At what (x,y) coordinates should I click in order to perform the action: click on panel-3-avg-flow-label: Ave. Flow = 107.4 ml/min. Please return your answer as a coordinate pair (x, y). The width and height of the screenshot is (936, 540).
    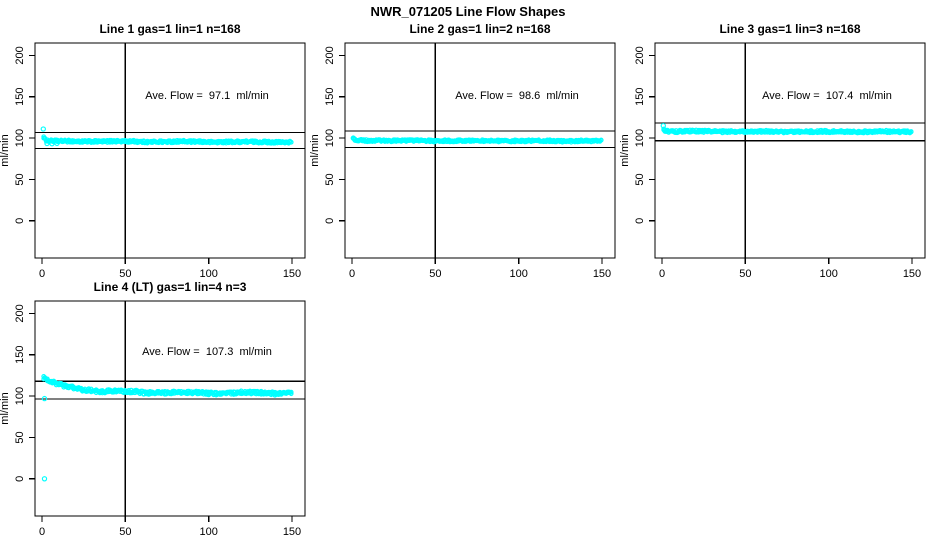
    Looking at the image, I should click on (827, 96).